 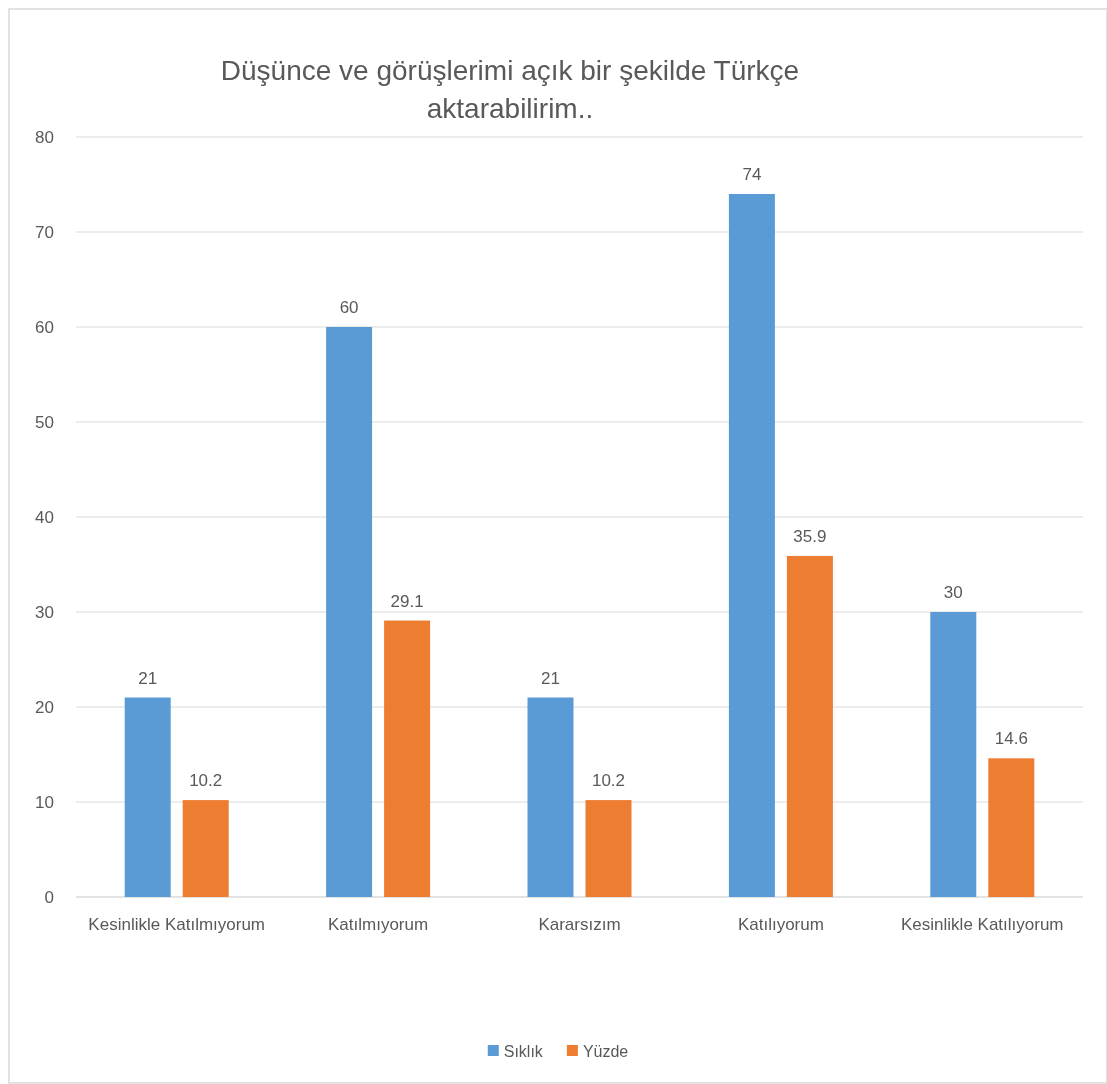 What do you see at coordinates (579, 924) in the screenshot?
I see `x-tick-label: Kararsızım` at bounding box center [579, 924].